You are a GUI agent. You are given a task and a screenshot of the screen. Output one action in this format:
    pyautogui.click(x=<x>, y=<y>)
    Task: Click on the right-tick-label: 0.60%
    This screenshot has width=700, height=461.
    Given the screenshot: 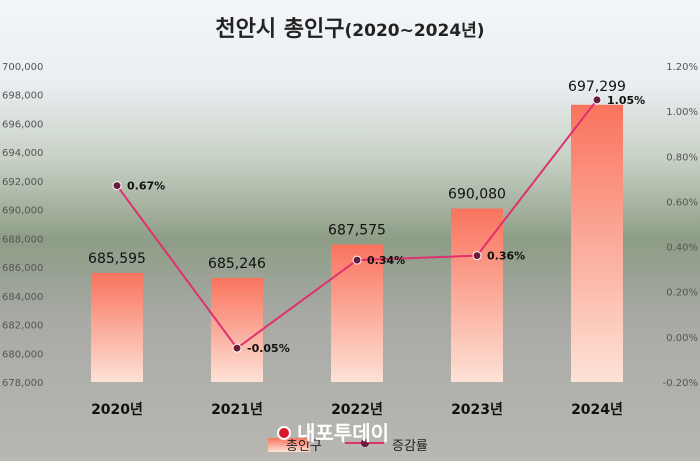 What is the action you would take?
    pyautogui.click(x=682, y=202)
    